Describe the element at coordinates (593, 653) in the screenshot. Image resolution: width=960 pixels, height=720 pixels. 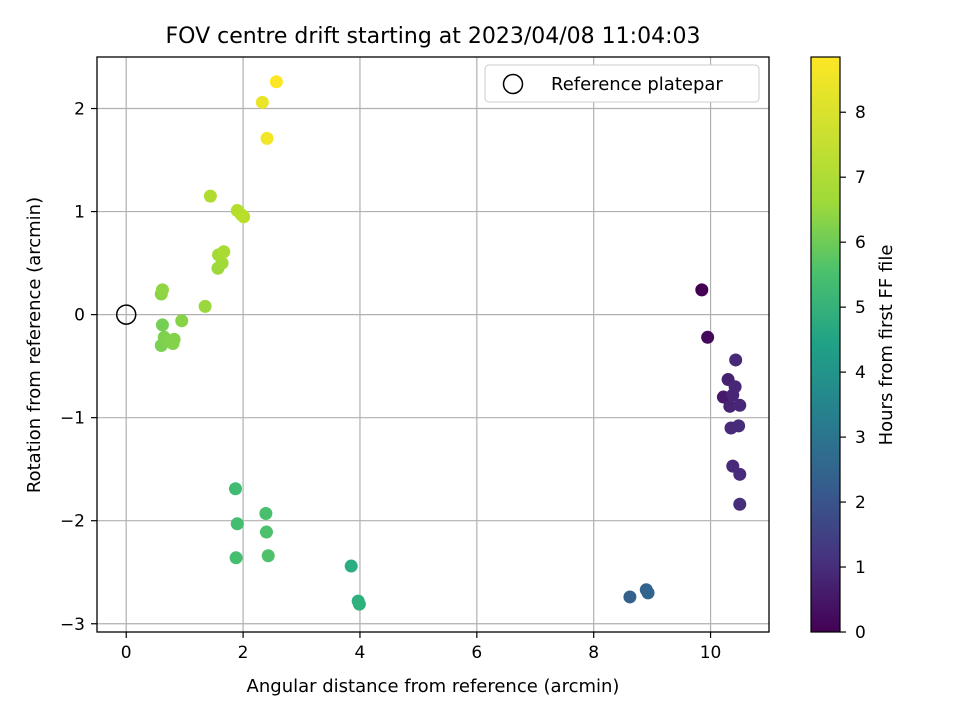
I see `x-tick-label: 8` at that location.